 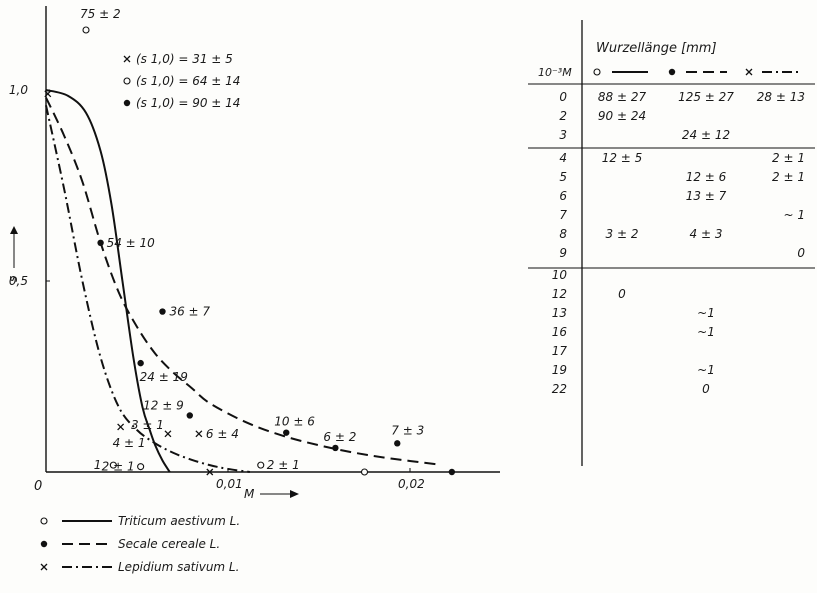 I want to click on table-cell-concentration: 17, so click(x=560, y=351).